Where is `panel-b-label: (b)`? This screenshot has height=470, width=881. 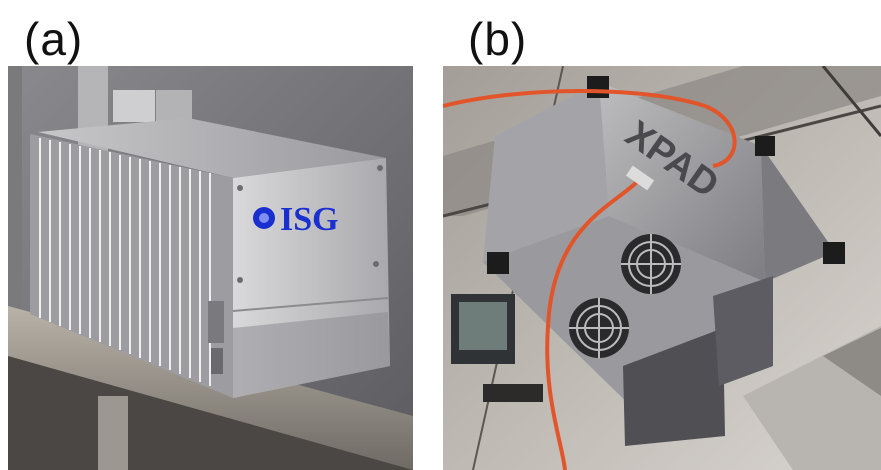
panel-b-label: (b) is located at coordinates (498, 39).